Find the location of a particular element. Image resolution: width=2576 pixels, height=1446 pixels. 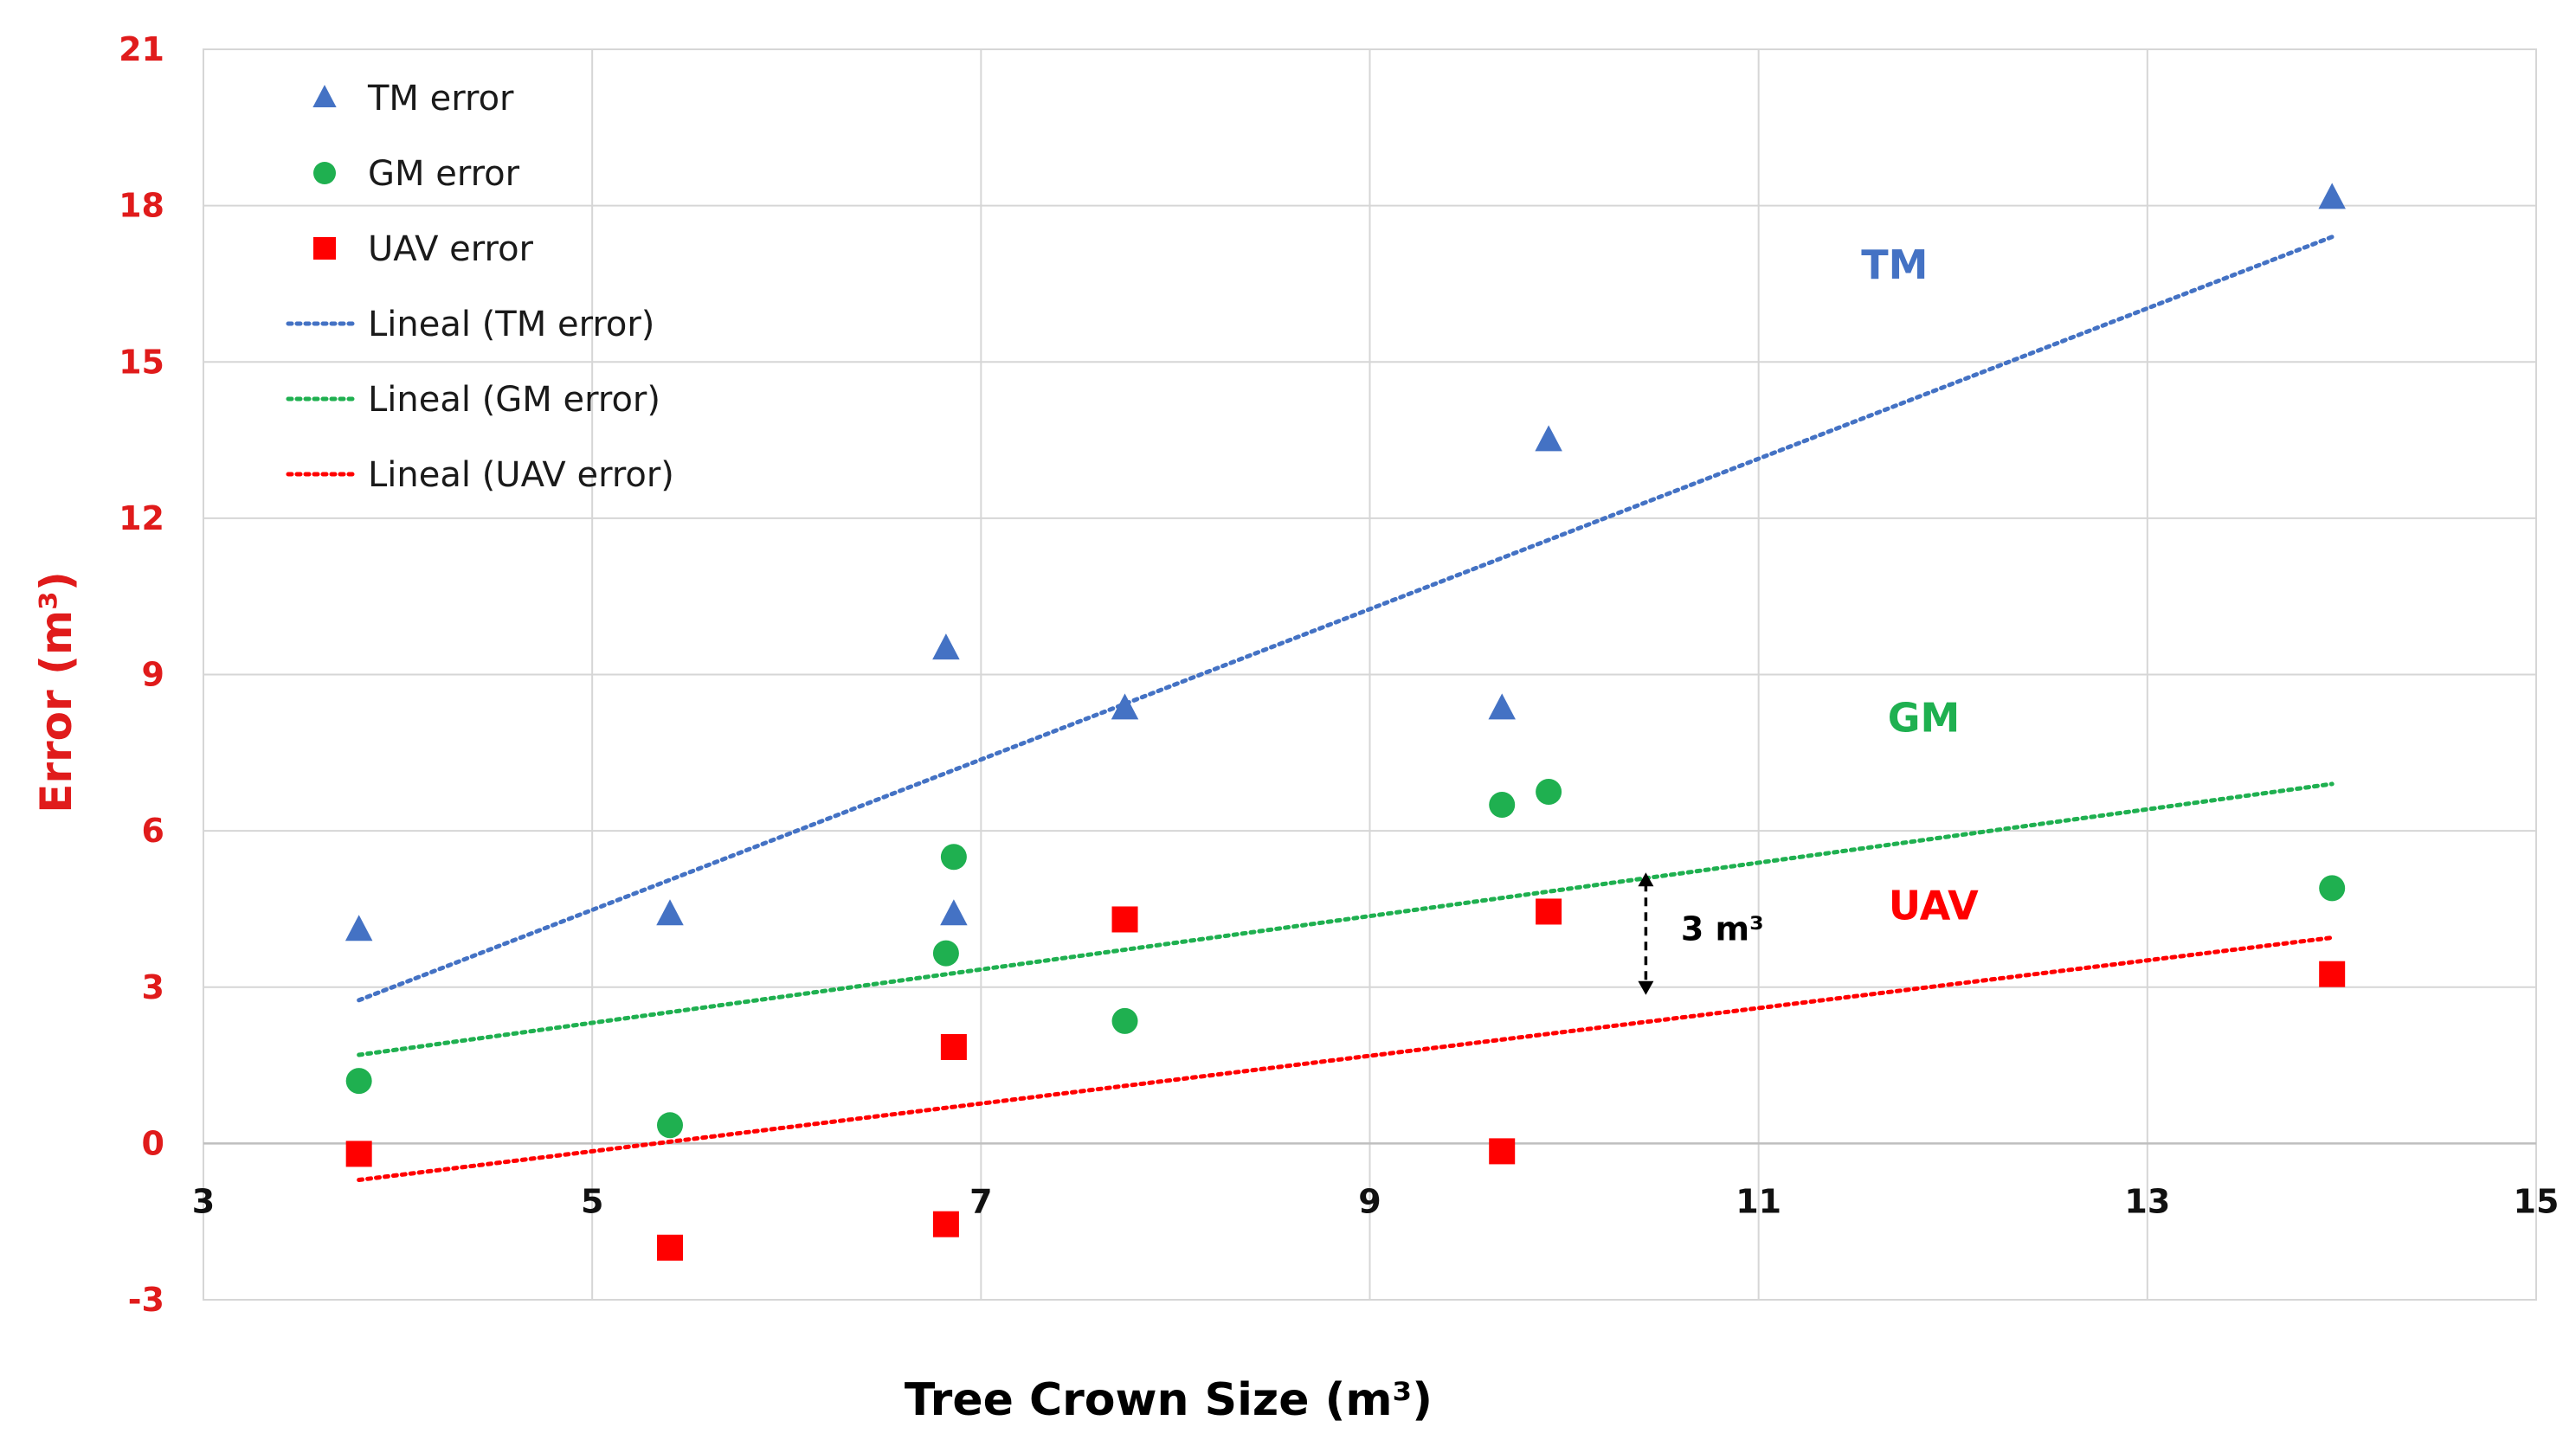

y-tick-label: 12 is located at coordinates (141, 518).